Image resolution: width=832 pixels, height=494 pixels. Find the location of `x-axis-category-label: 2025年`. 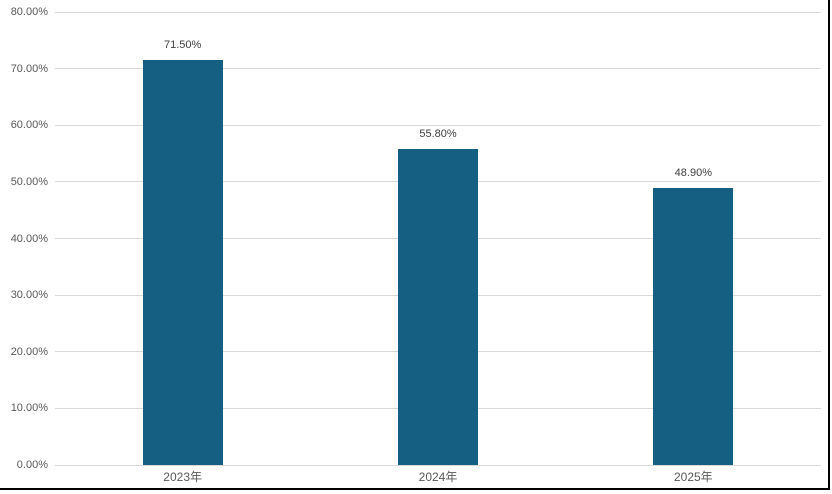

x-axis-category-label: 2025年 is located at coordinates (693, 477).